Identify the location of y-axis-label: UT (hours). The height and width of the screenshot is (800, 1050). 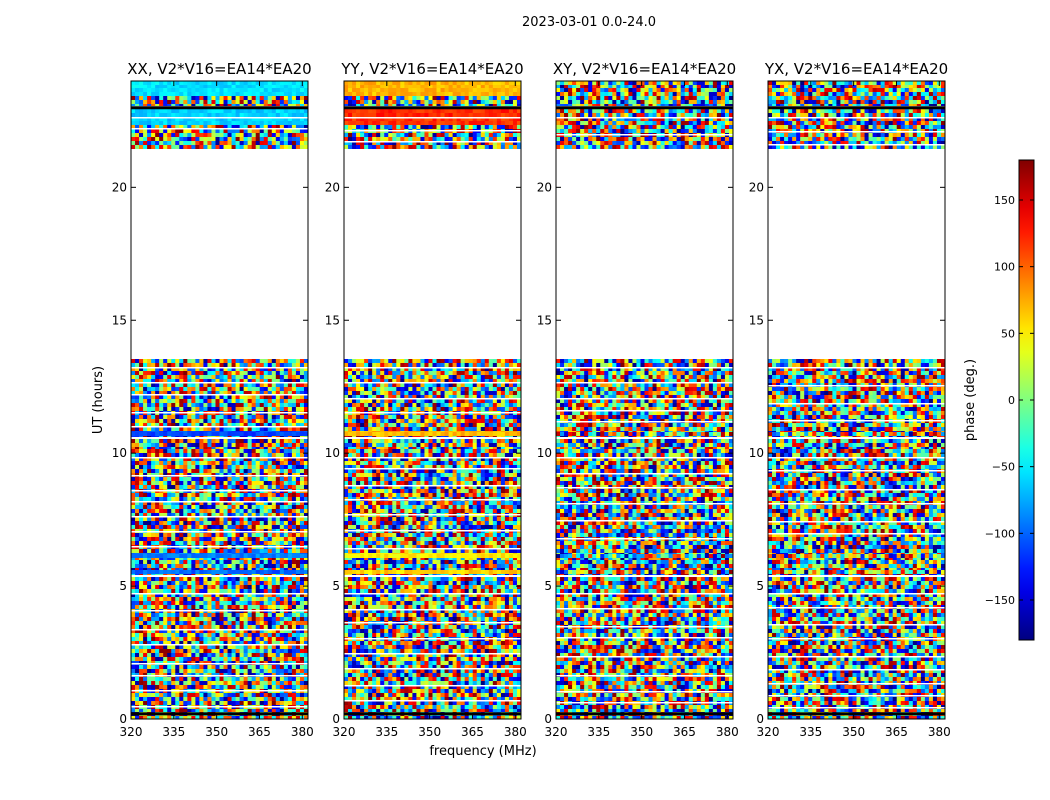
(98, 400).